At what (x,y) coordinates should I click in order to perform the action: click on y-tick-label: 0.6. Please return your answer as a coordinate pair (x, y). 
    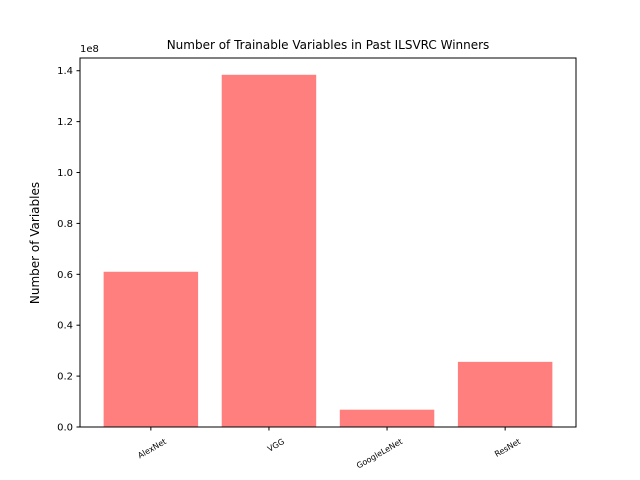
    Looking at the image, I should click on (65, 275).